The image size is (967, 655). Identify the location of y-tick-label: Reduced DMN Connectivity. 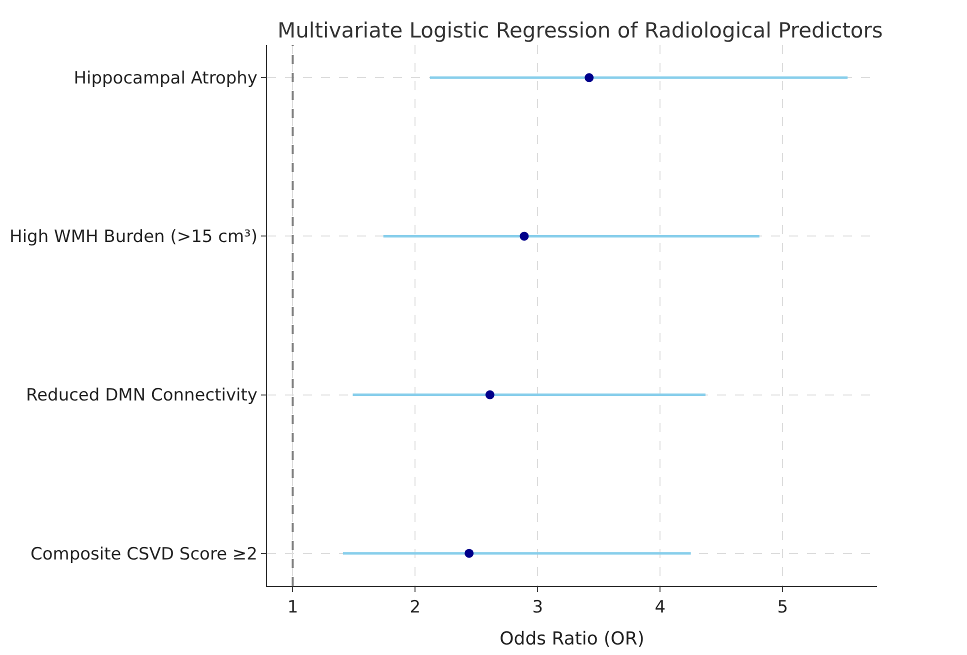
(142, 396).